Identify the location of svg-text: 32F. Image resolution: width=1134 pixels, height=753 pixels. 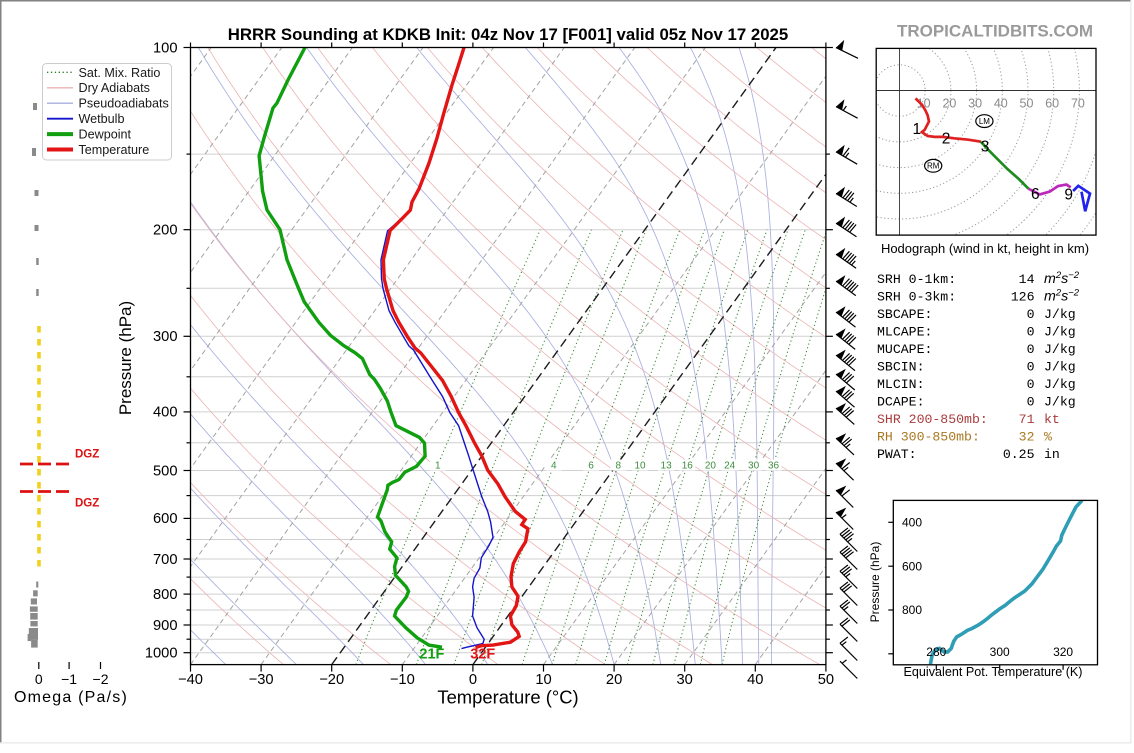
(482, 655).